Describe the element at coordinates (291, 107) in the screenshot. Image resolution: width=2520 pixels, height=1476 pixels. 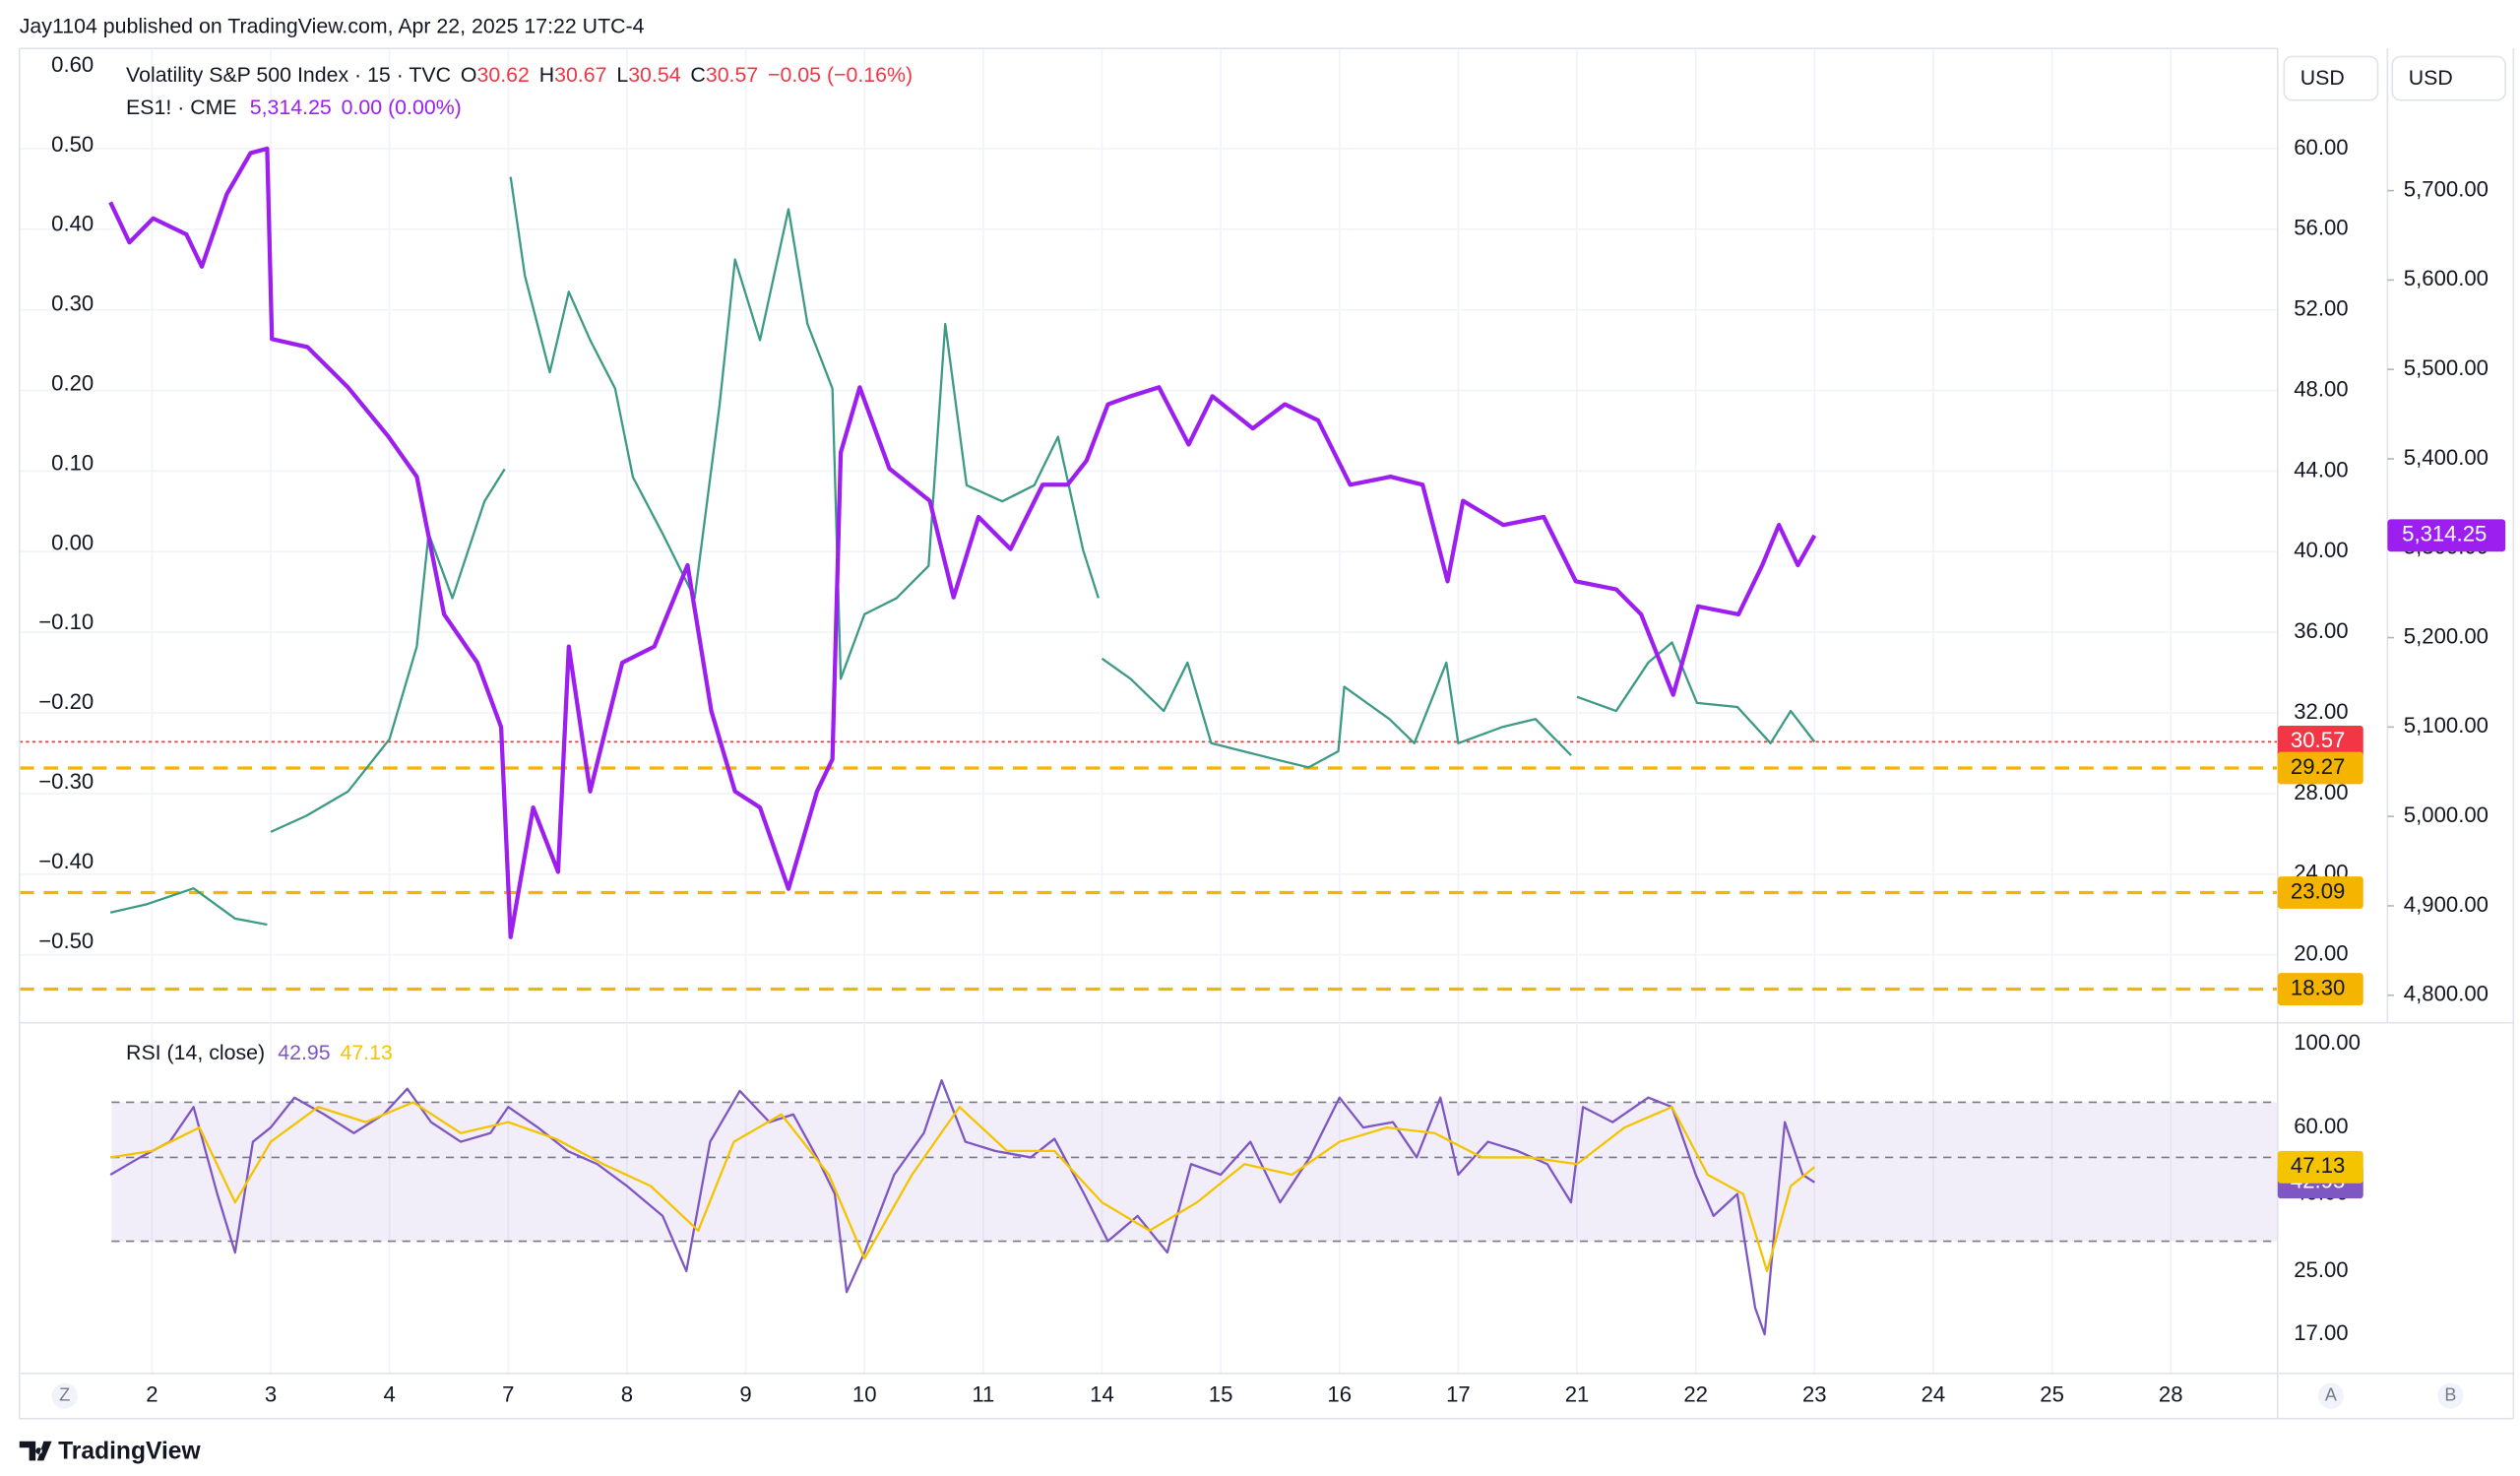
I see `legend-value: 5,314.25` at that location.